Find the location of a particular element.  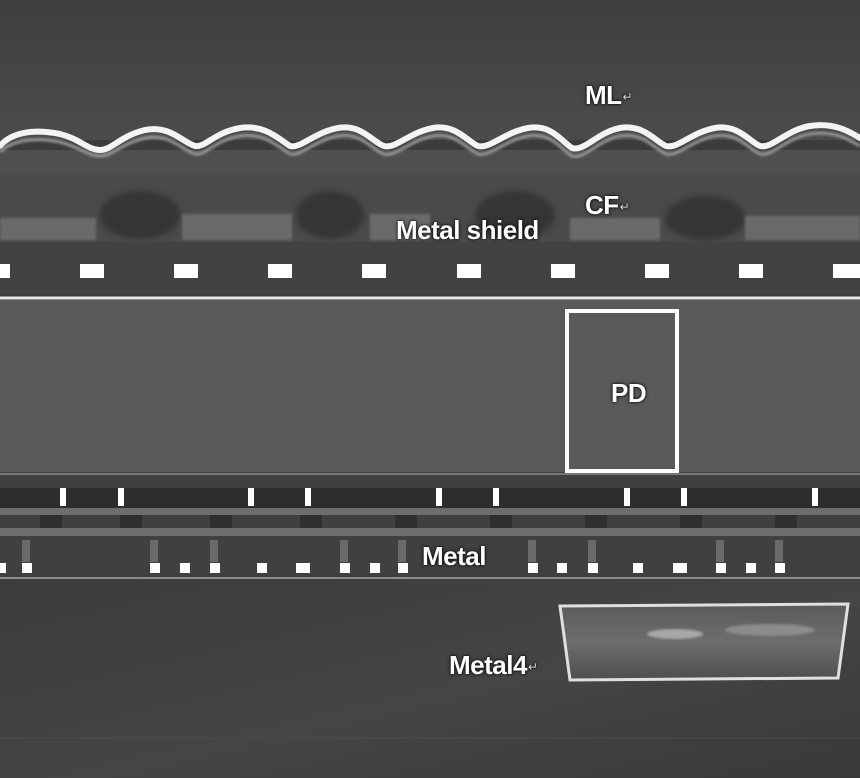

wiring-metal-lines is located at coordinates (430, 522).